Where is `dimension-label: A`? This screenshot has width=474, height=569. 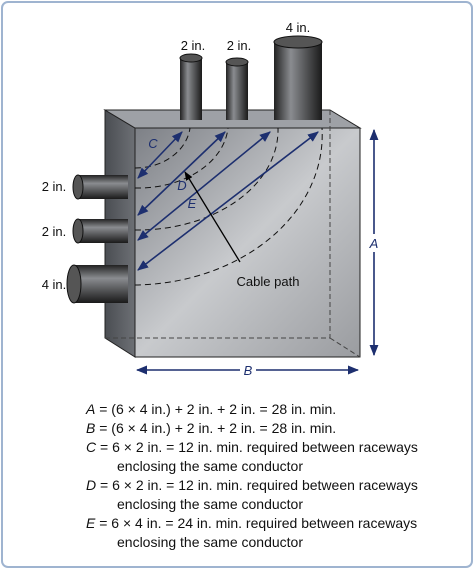
dimension-label: A is located at coordinates (374, 243).